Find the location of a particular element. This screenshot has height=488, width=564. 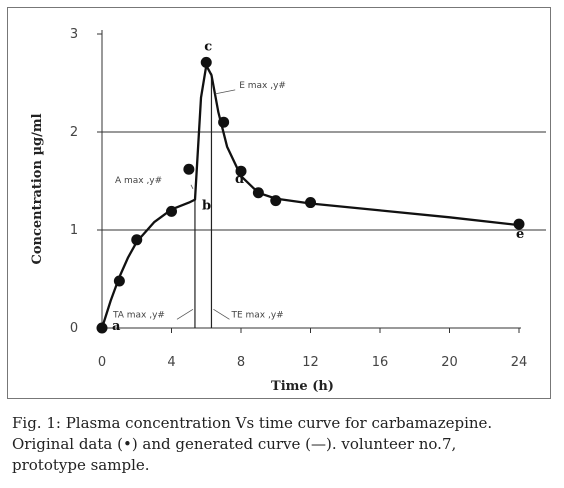

y-axis-title: Concentration µg/ml is located at coordinates (37, 188).